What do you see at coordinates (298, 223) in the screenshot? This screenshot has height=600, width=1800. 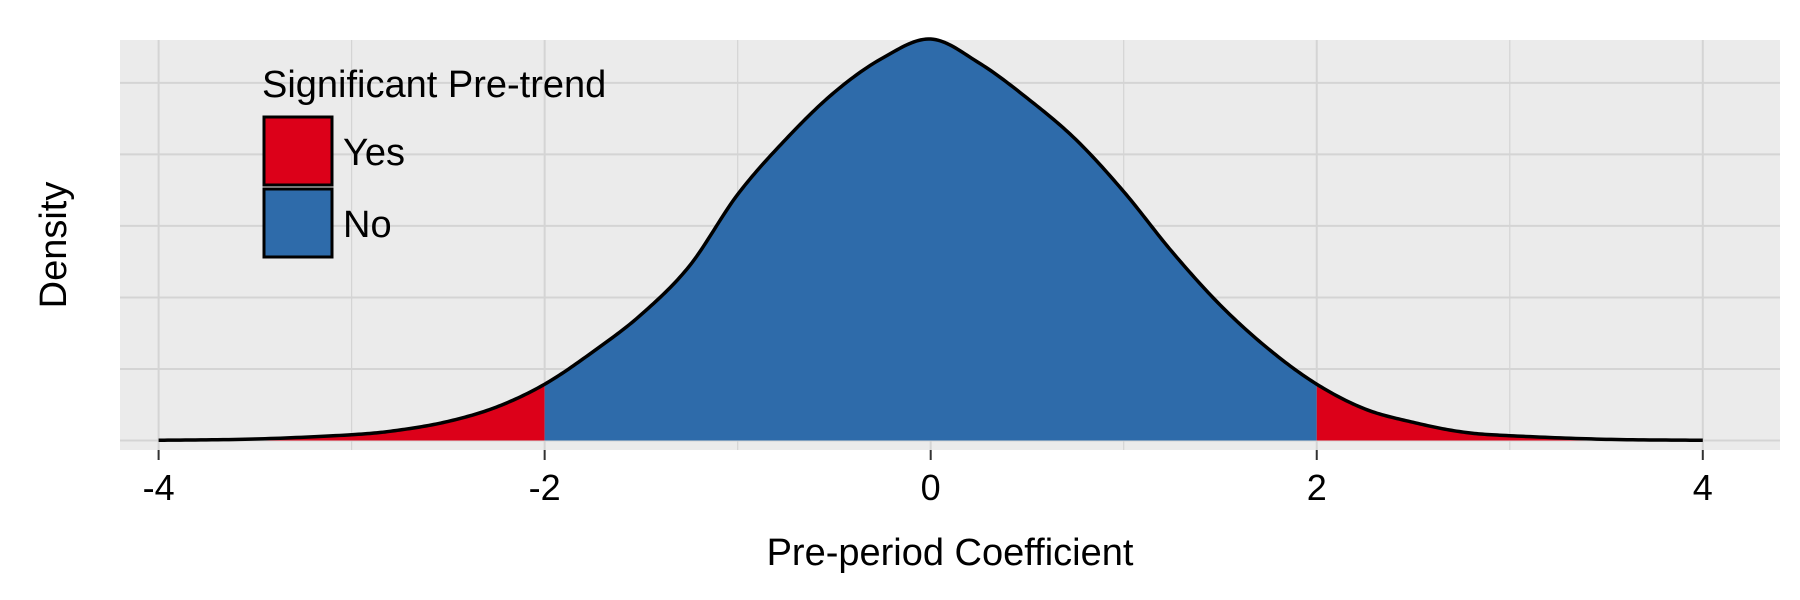 I see `legend-key-no` at bounding box center [298, 223].